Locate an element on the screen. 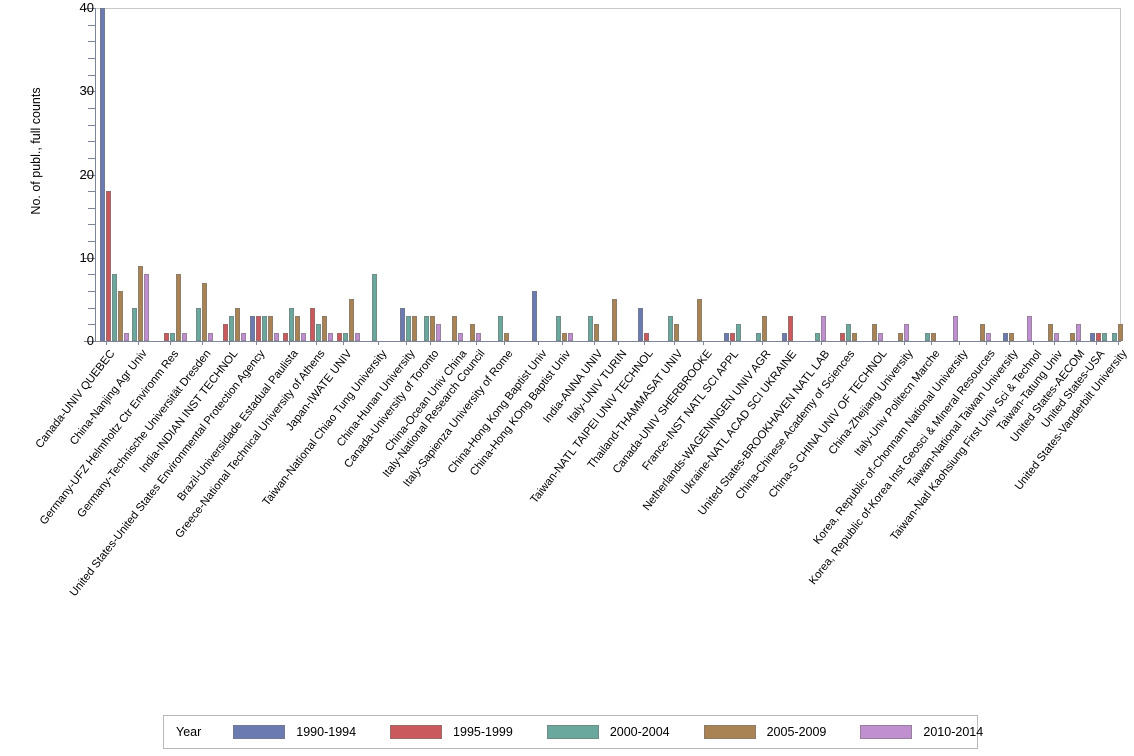 The image size is (1134, 756). legend-entry: 2010-2014 is located at coordinates (921, 732).